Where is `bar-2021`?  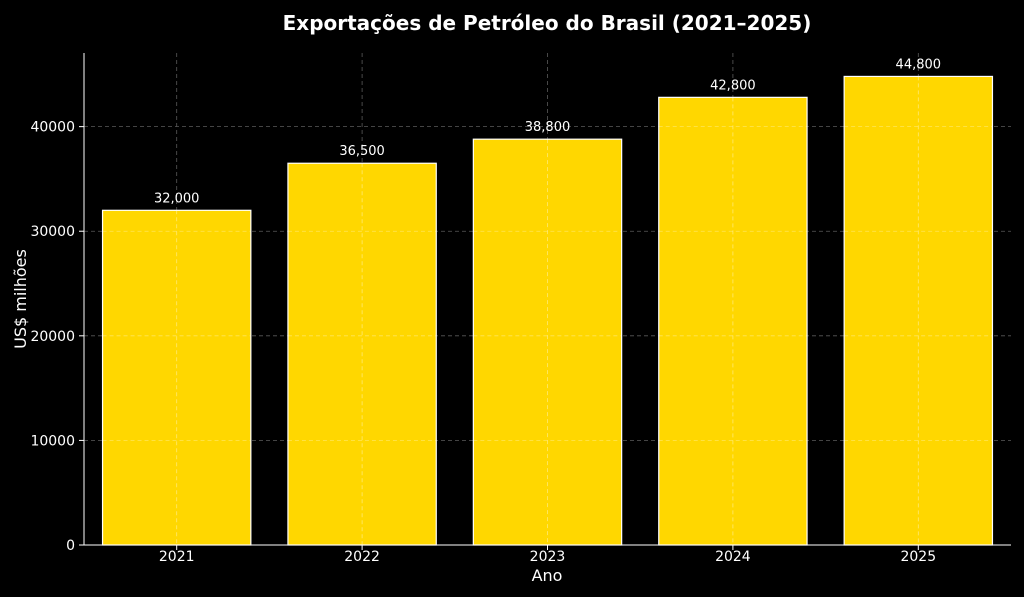 bar-2021 is located at coordinates (176, 377).